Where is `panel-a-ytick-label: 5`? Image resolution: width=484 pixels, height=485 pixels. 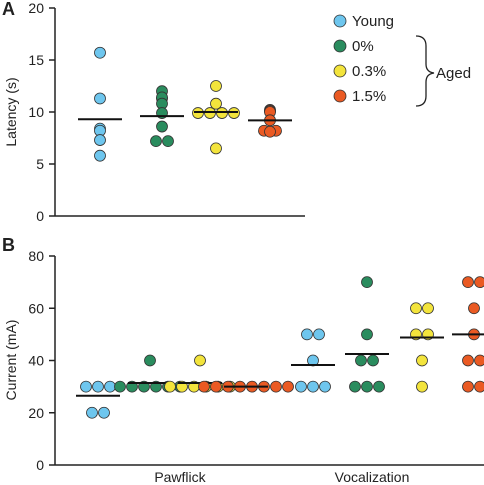
panel-a-ytick-label: 5 is located at coordinates (40, 164).